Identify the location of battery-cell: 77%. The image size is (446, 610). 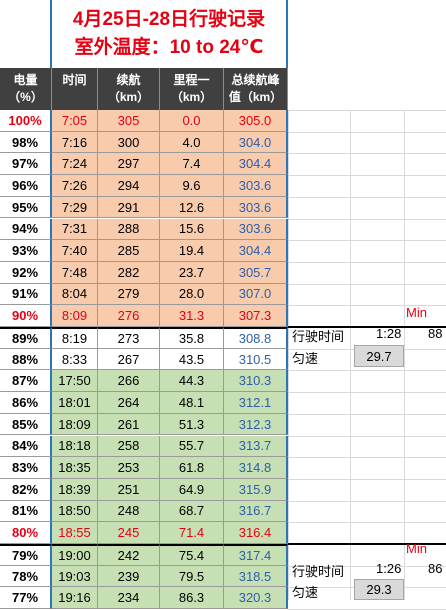
(26, 598).